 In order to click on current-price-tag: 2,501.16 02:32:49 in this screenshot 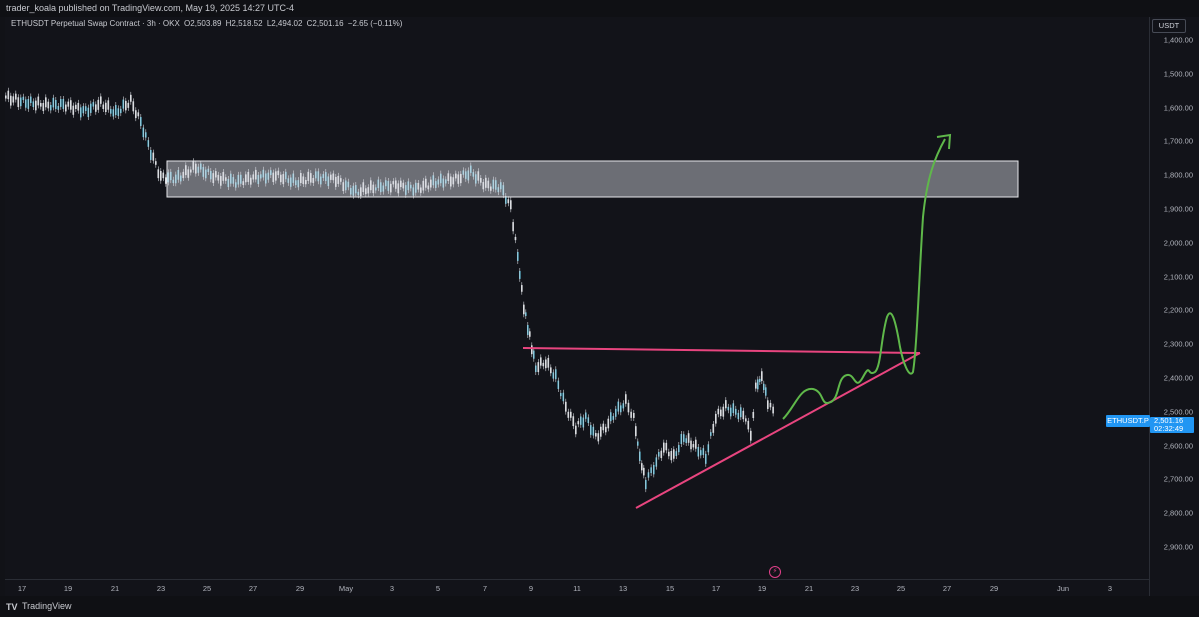, I will do `click(1172, 425)`.